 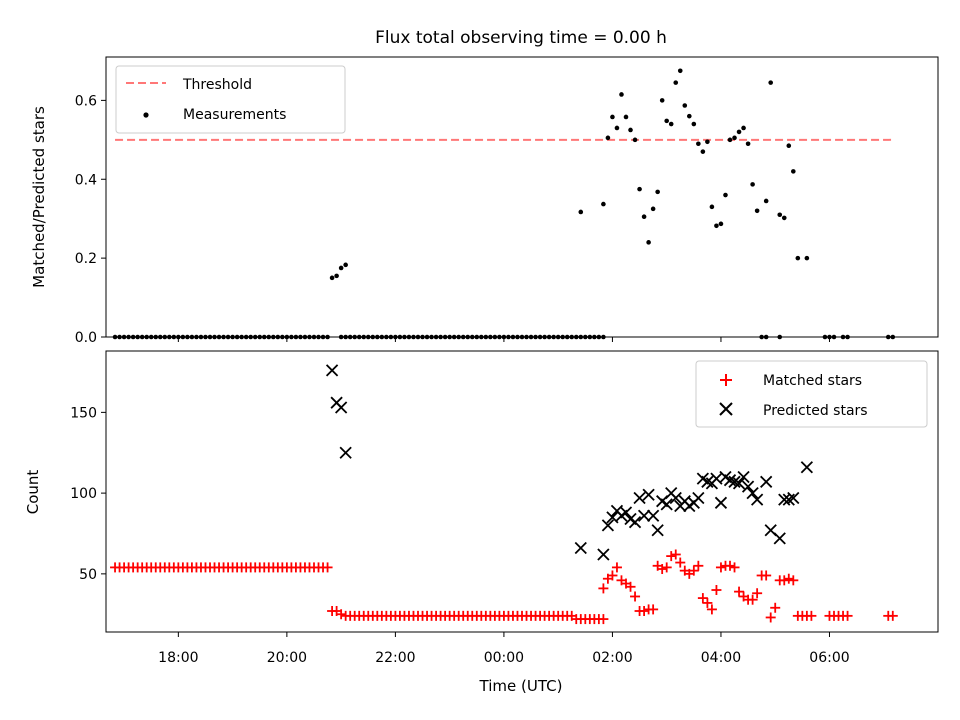 I want to click on bottom-y-ticks: 50 100 150, so click(x=88, y=494).